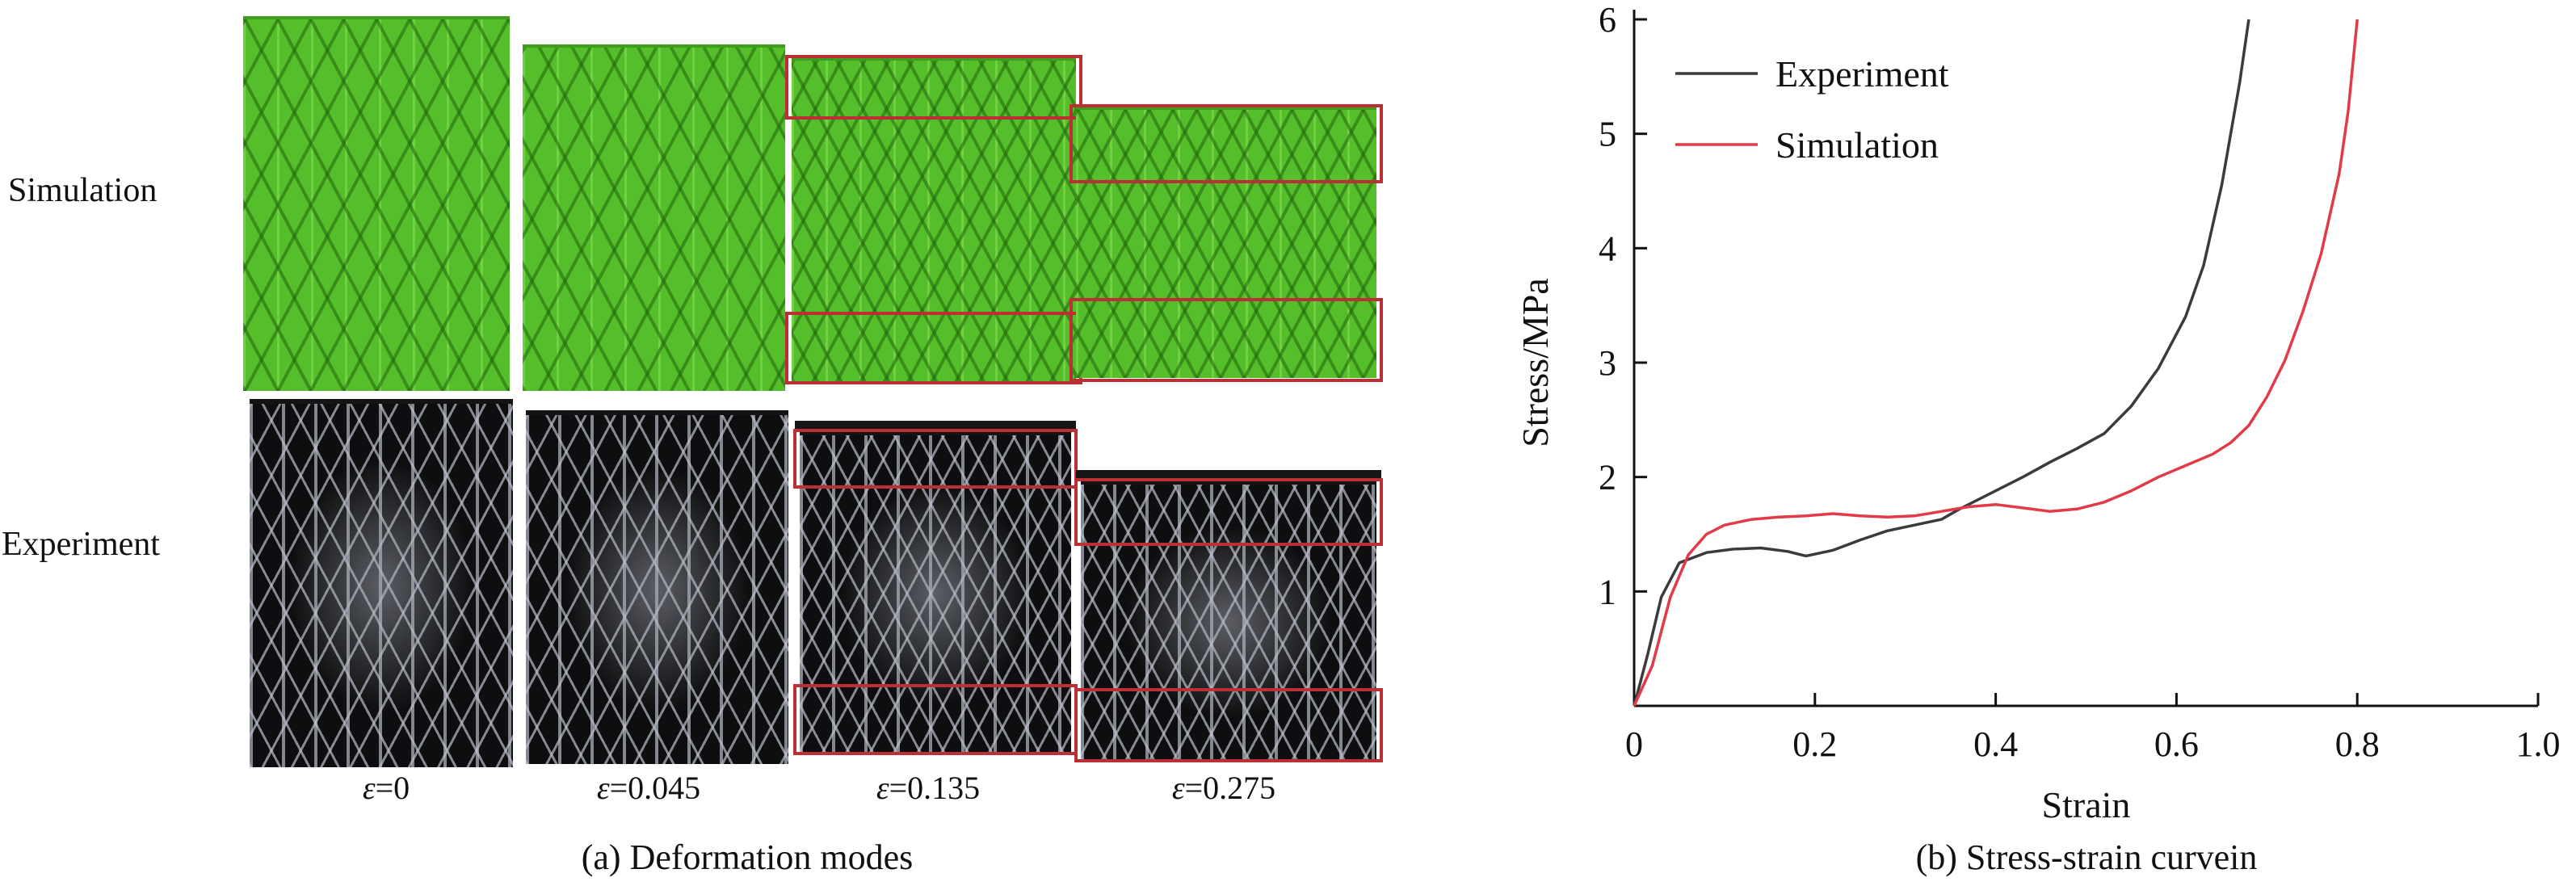  I want to click on caption-panel-b: (b) Stress-strain curvein, so click(2086, 857).